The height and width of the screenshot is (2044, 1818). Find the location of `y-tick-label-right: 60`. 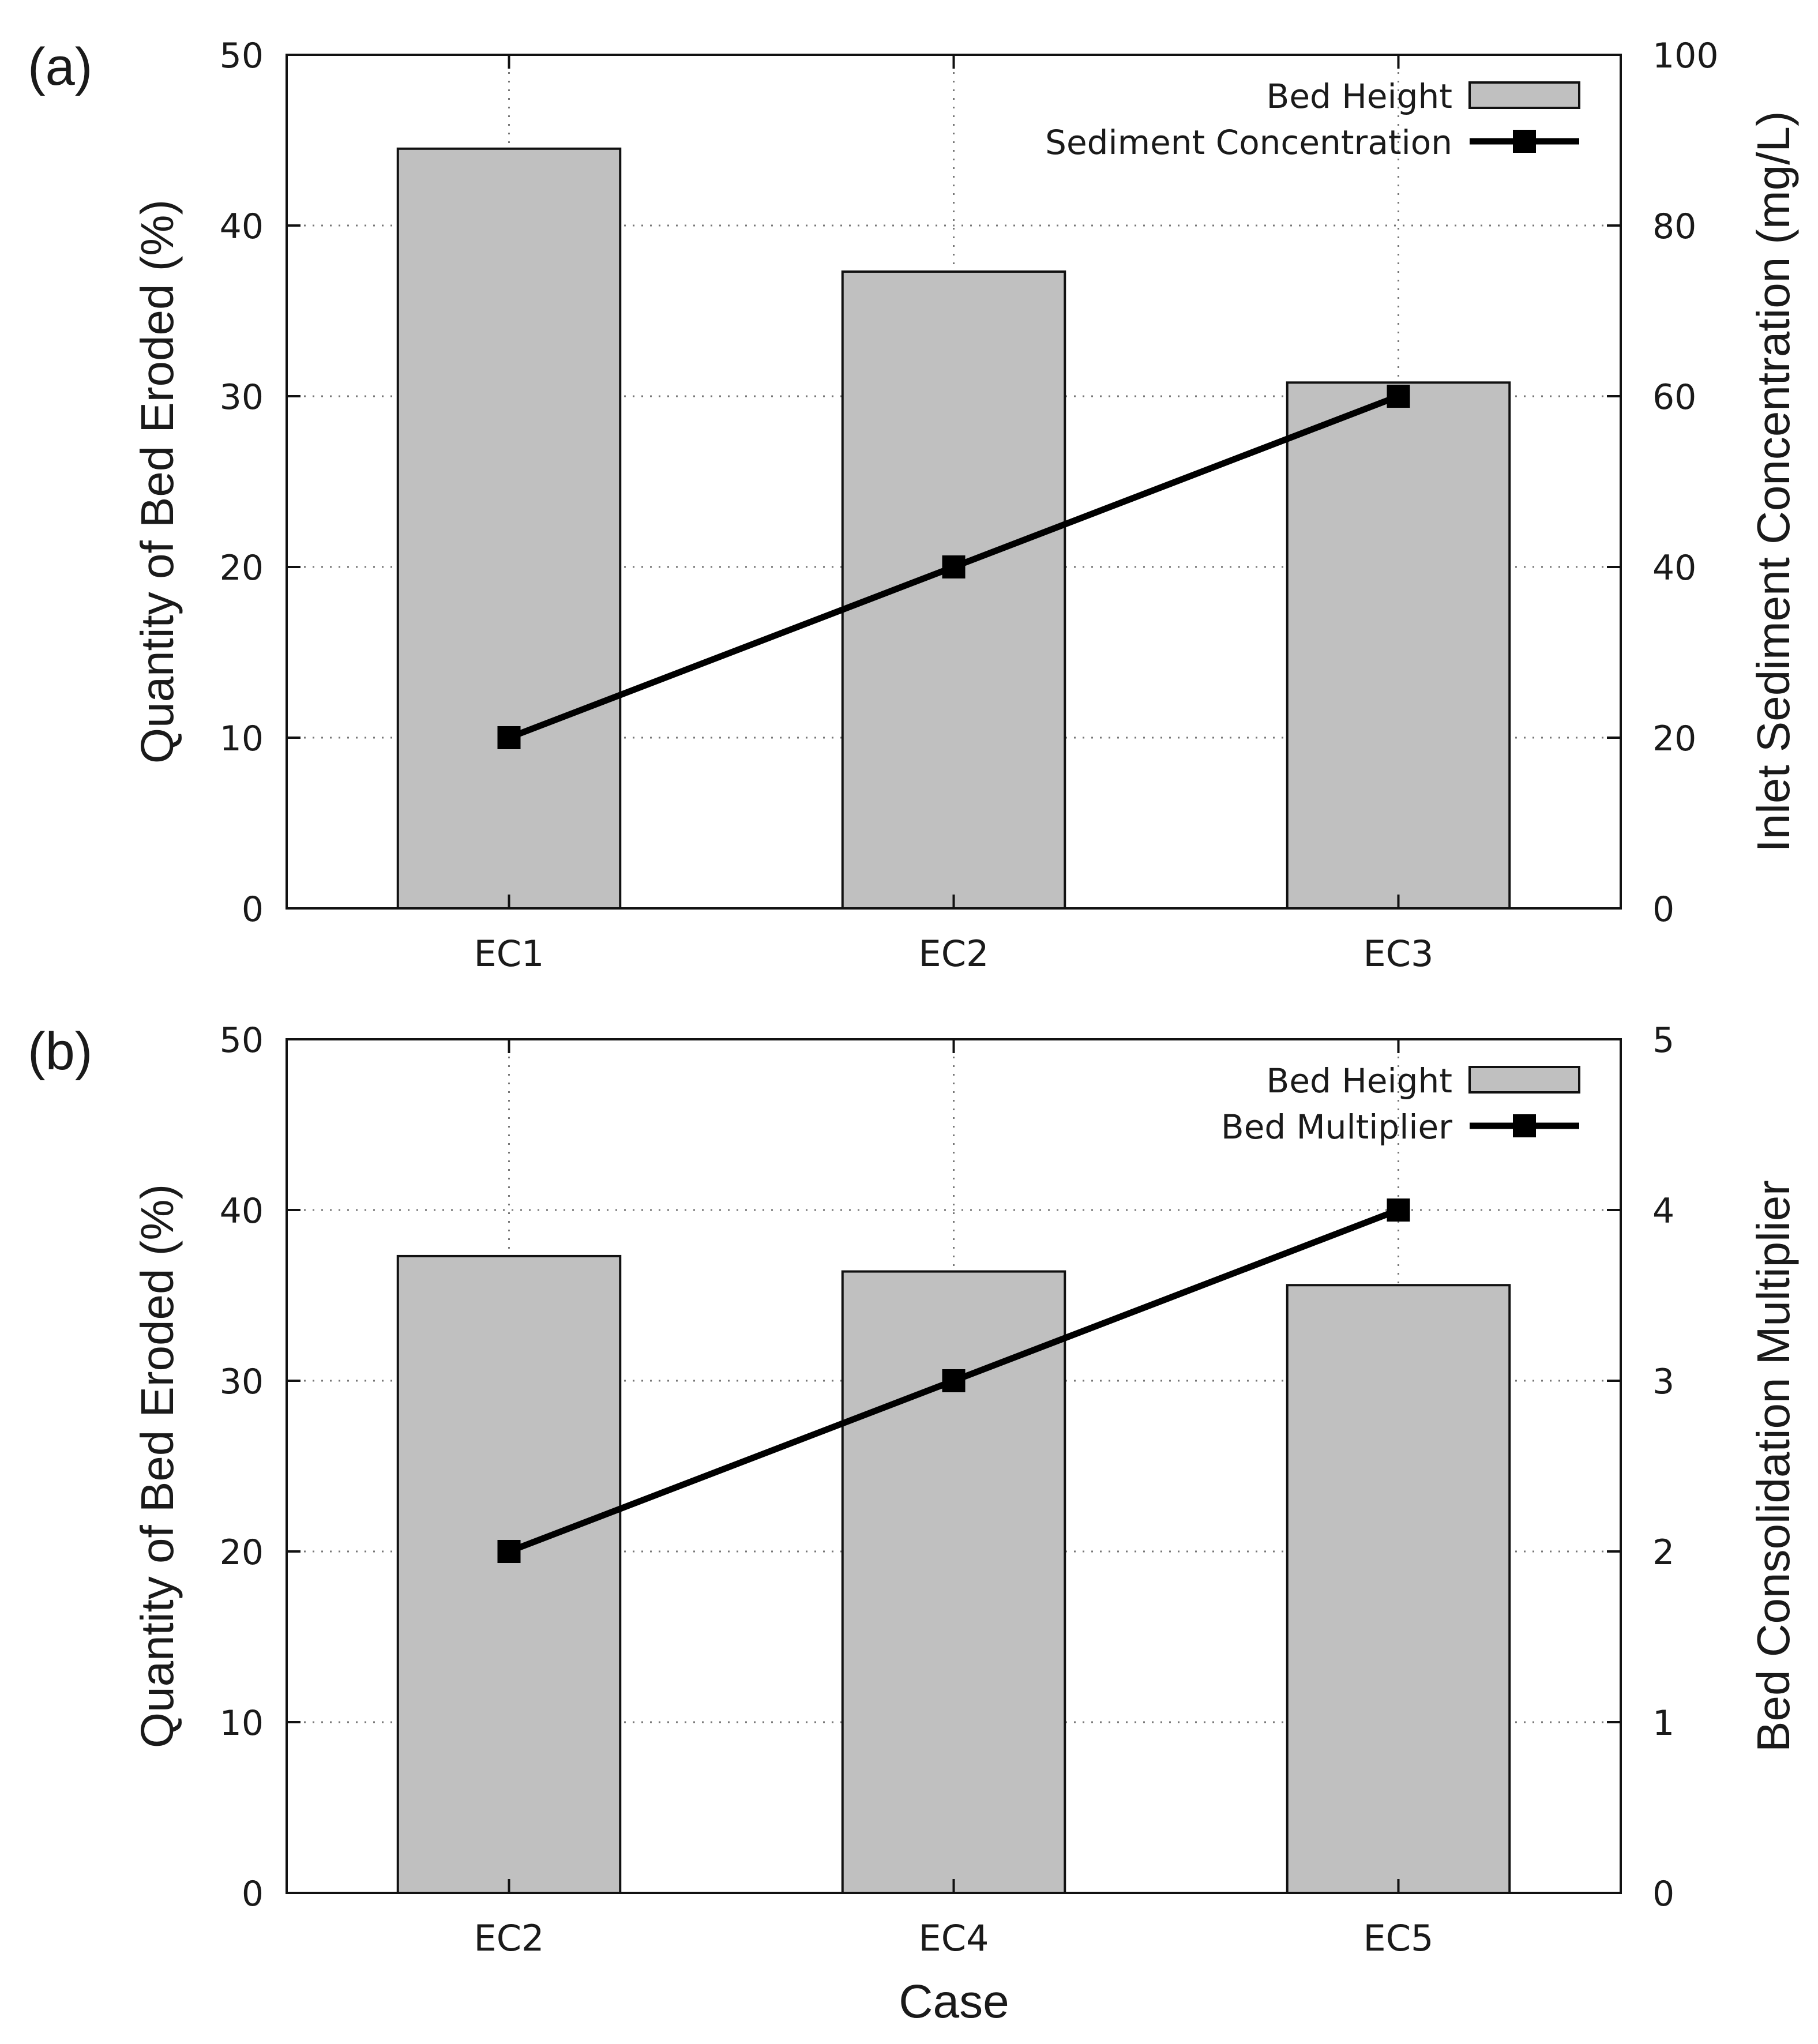

y-tick-label-right: 60 is located at coordinates (1674, 397).